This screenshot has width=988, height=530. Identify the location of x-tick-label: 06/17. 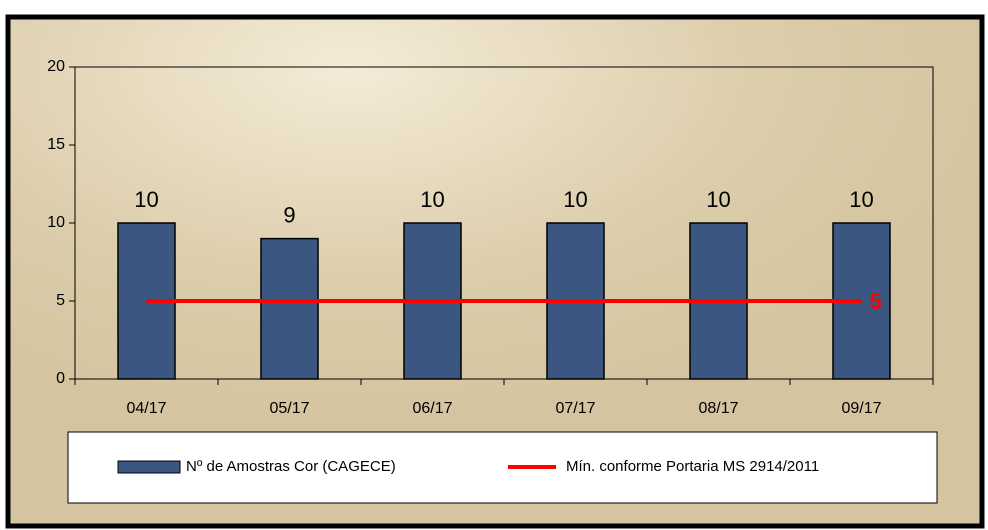
(432, 408).